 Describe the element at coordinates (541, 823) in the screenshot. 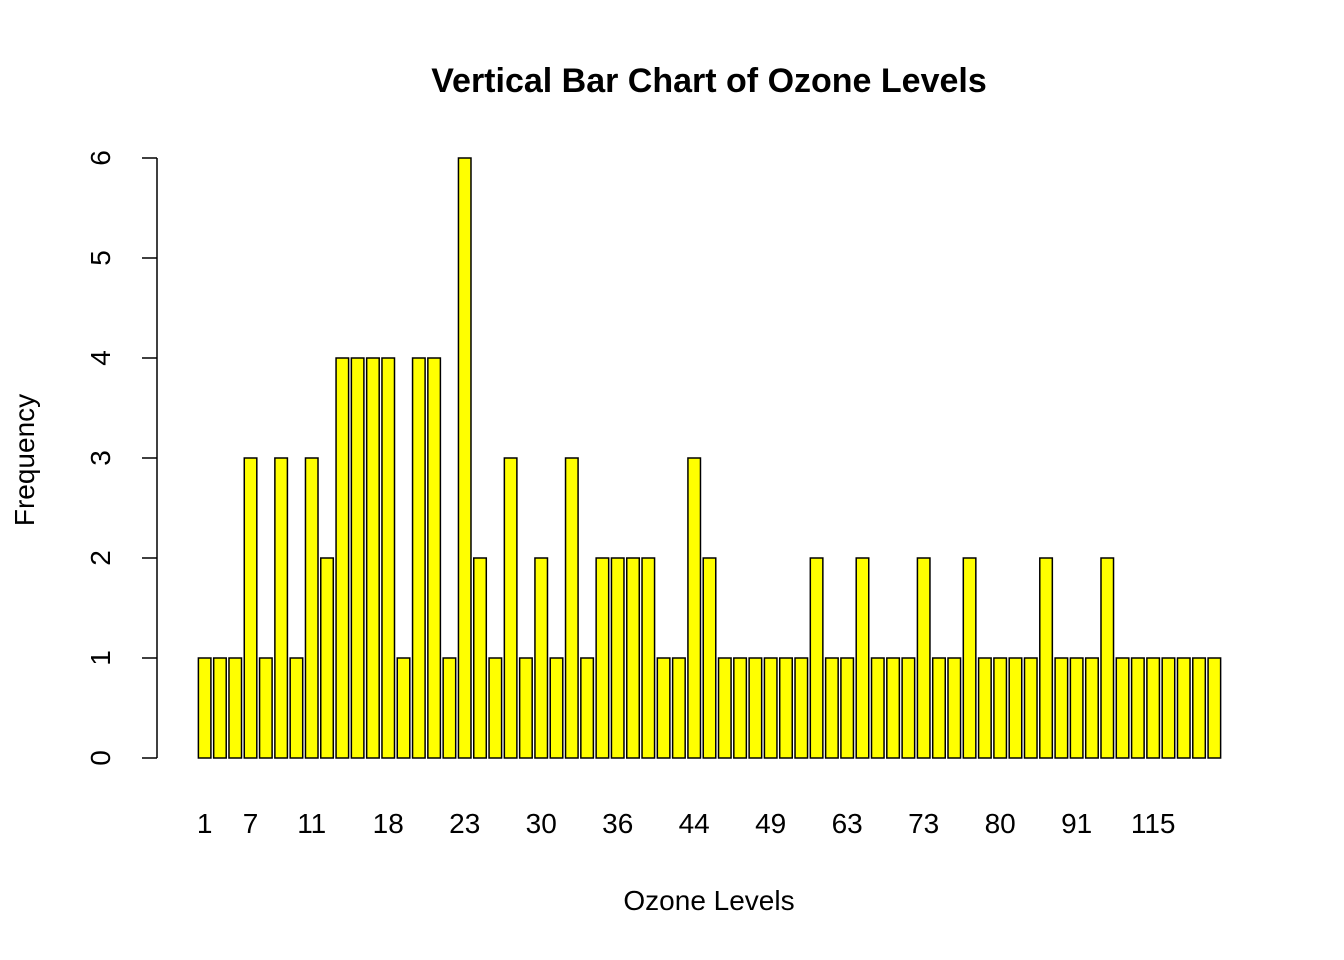

I see `x-tick-label: 30` at that location.